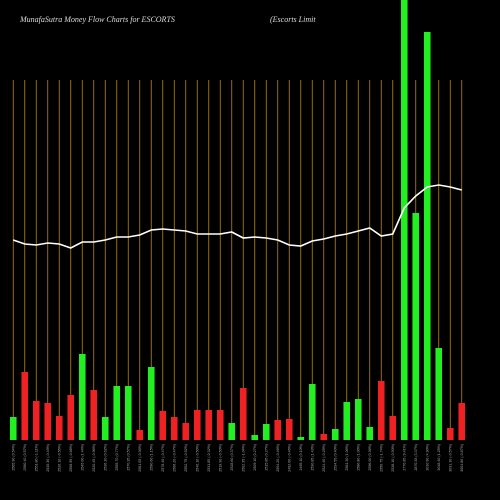  I want to click on x-tick-label: 2509.10 (0.27%), so click(255, 457).